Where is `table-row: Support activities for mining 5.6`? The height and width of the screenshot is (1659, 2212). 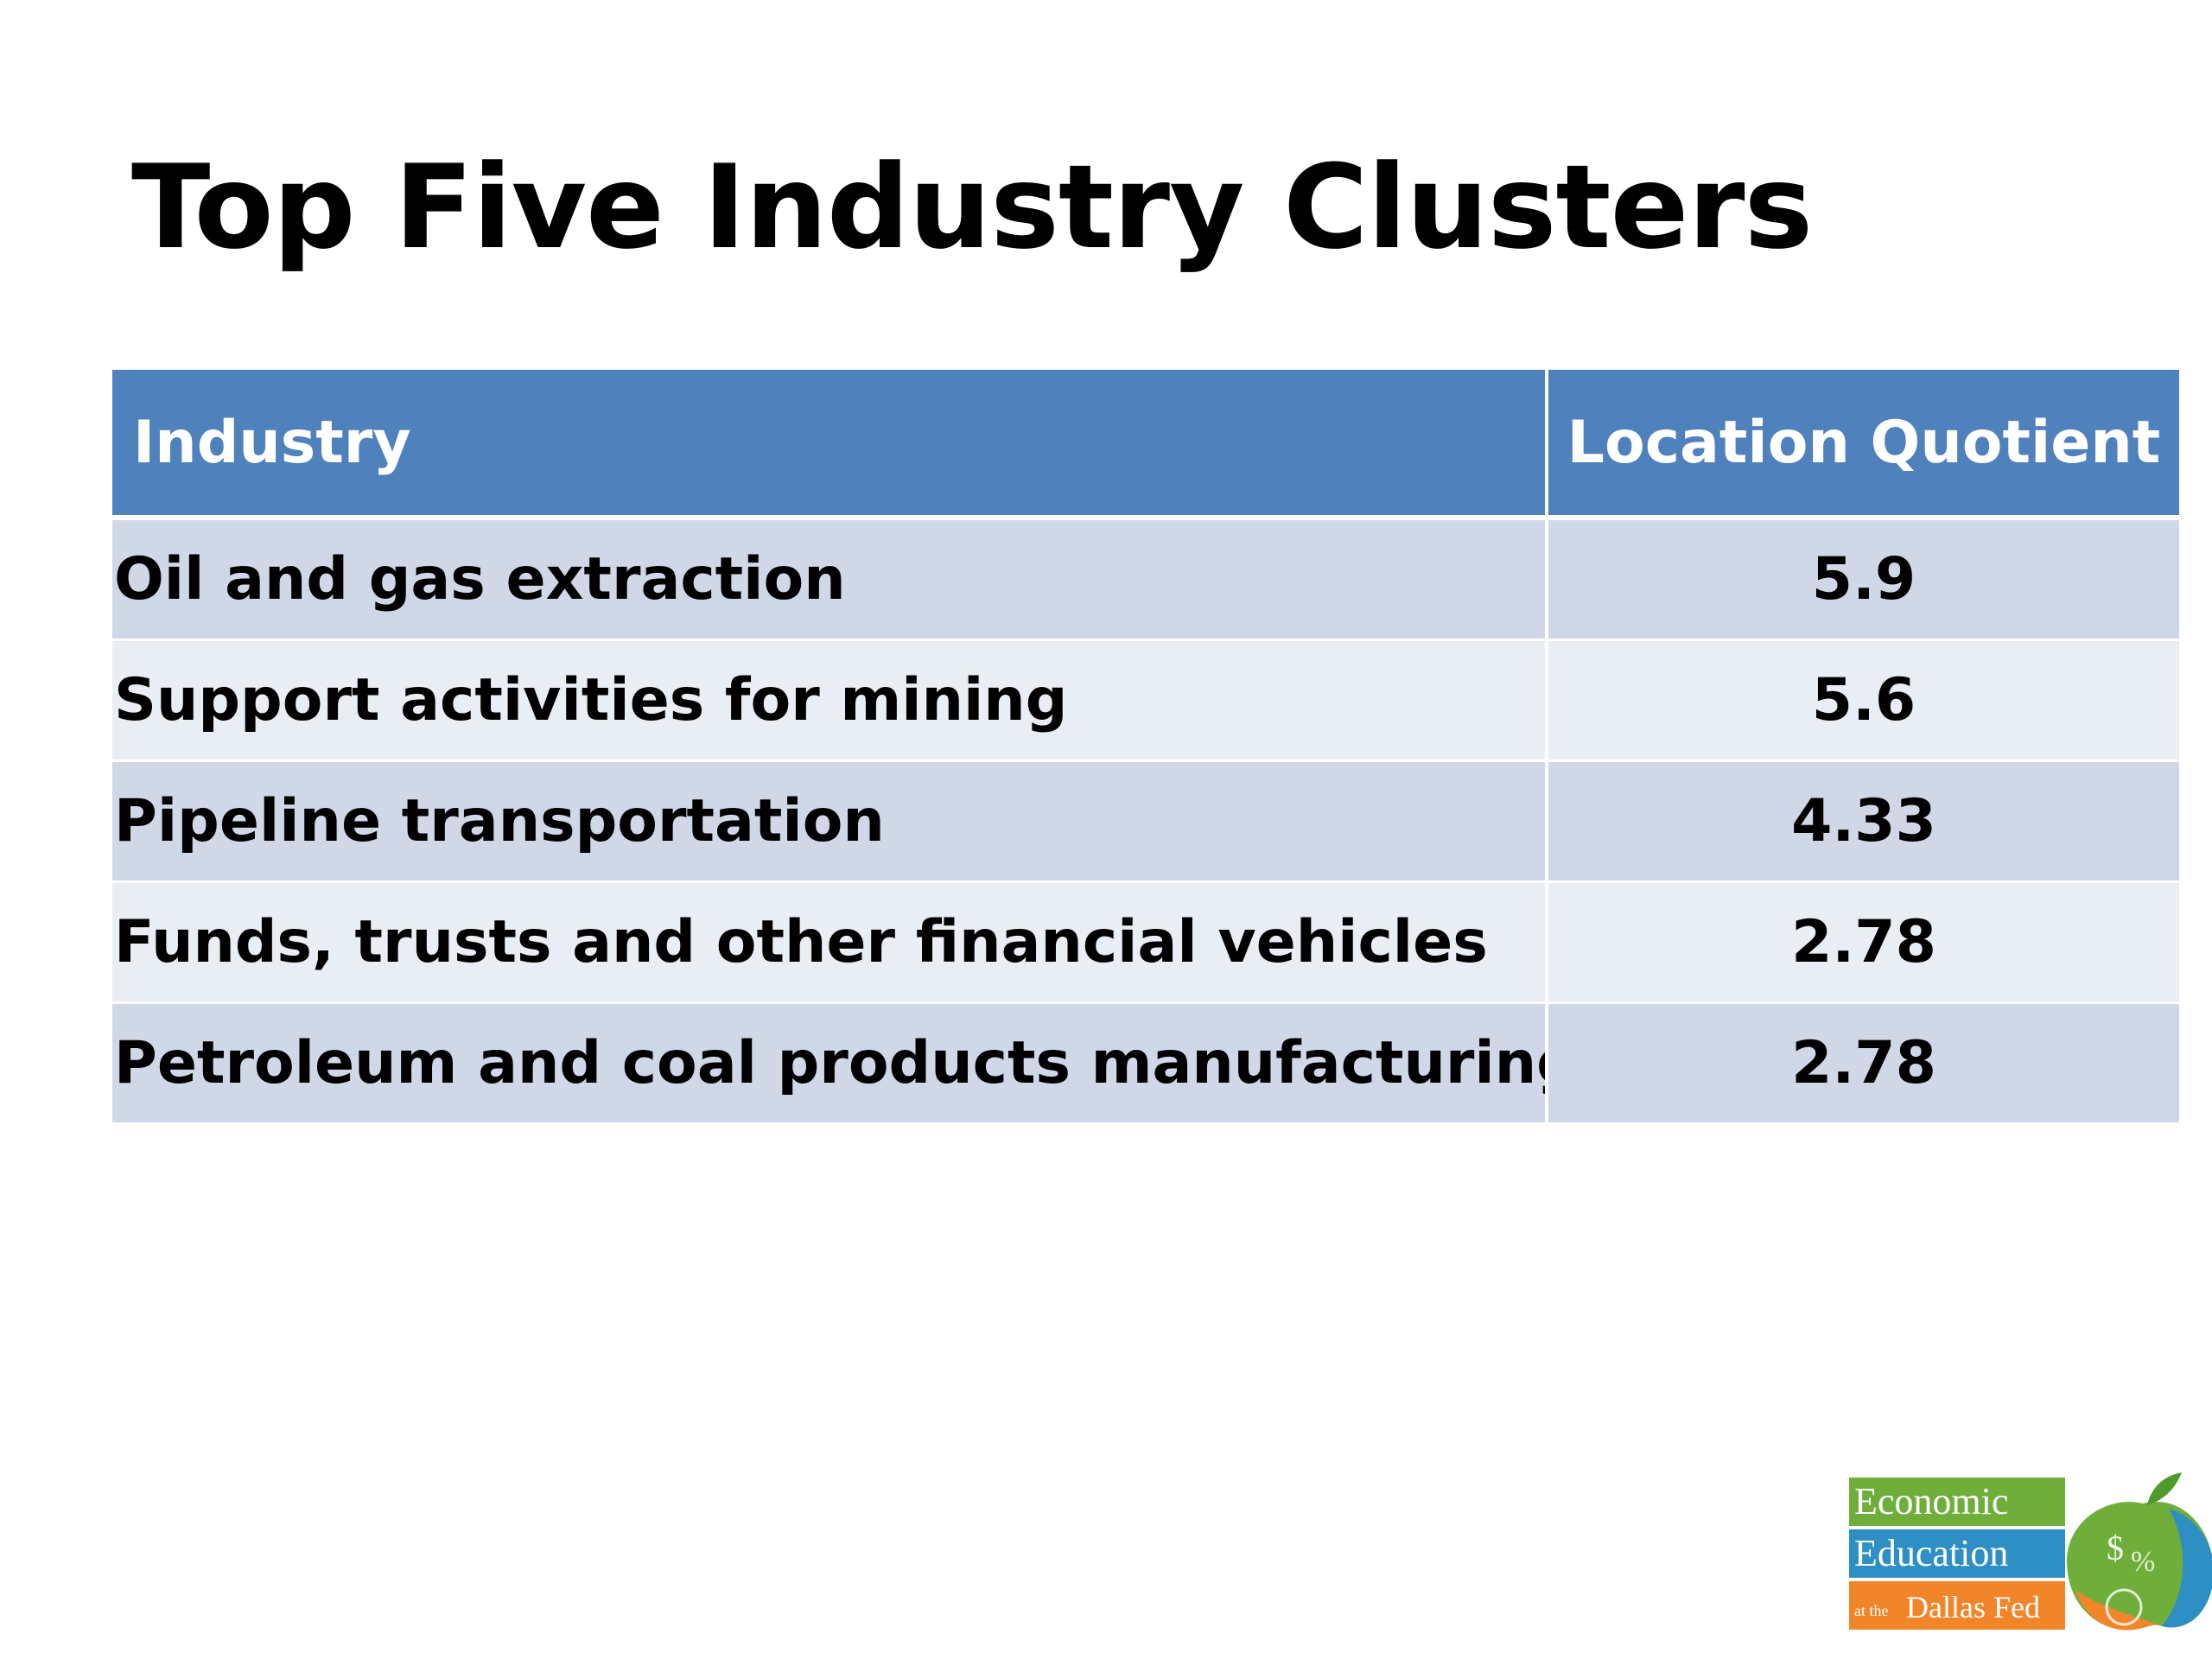
table-row: Support activities for mining 5.6 is located at coordinates (1145, 700).